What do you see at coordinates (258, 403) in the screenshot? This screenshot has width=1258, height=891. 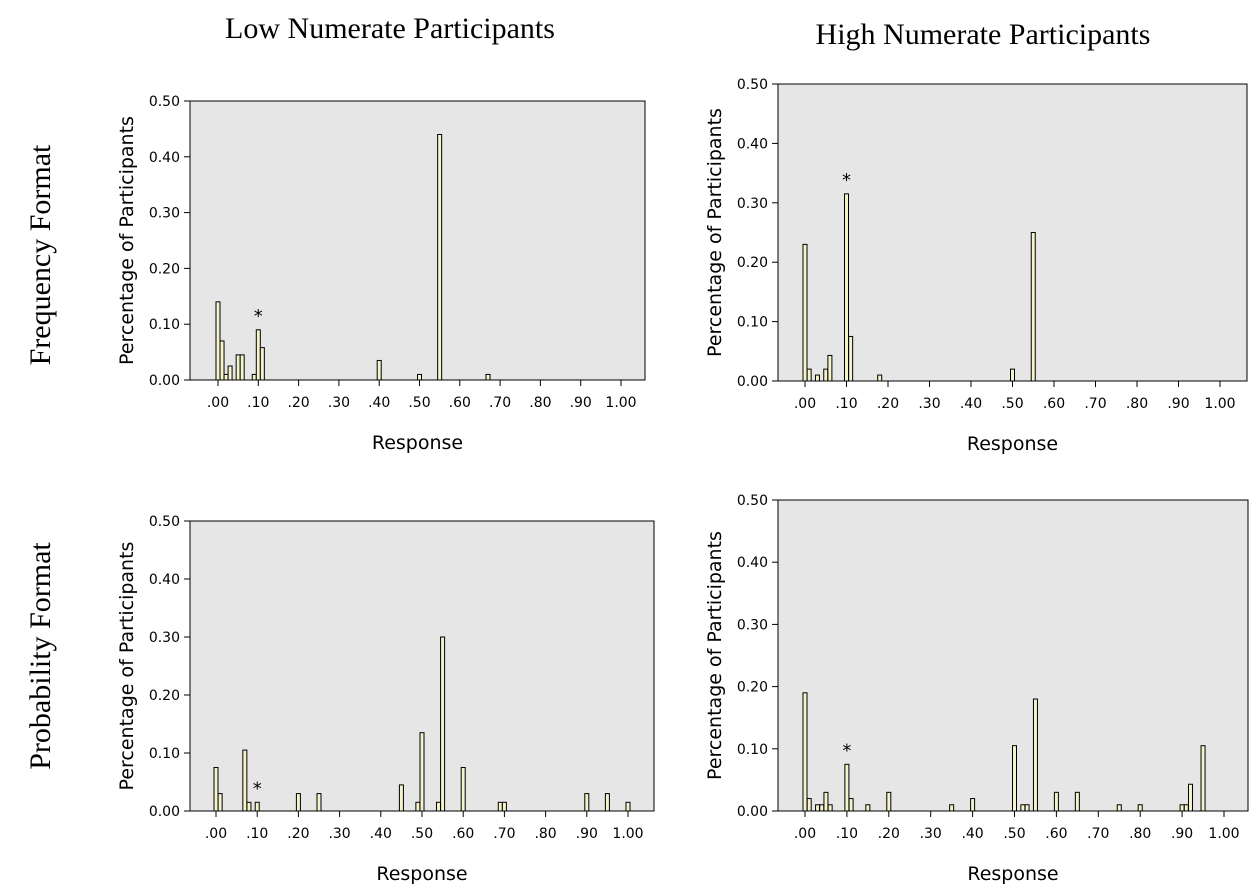 I see `x-tick-label: .10` at bounding box center [258, 403].